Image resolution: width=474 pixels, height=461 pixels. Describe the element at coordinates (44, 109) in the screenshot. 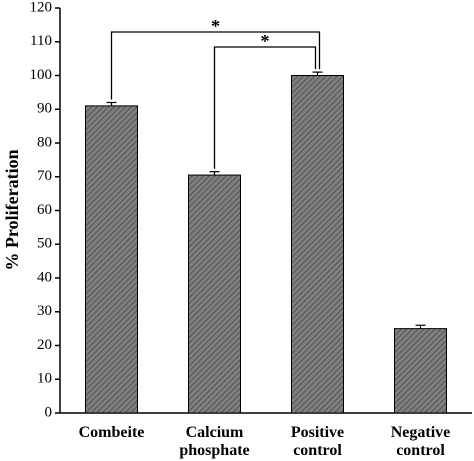

I see `y-tick-label: 90` at that location.